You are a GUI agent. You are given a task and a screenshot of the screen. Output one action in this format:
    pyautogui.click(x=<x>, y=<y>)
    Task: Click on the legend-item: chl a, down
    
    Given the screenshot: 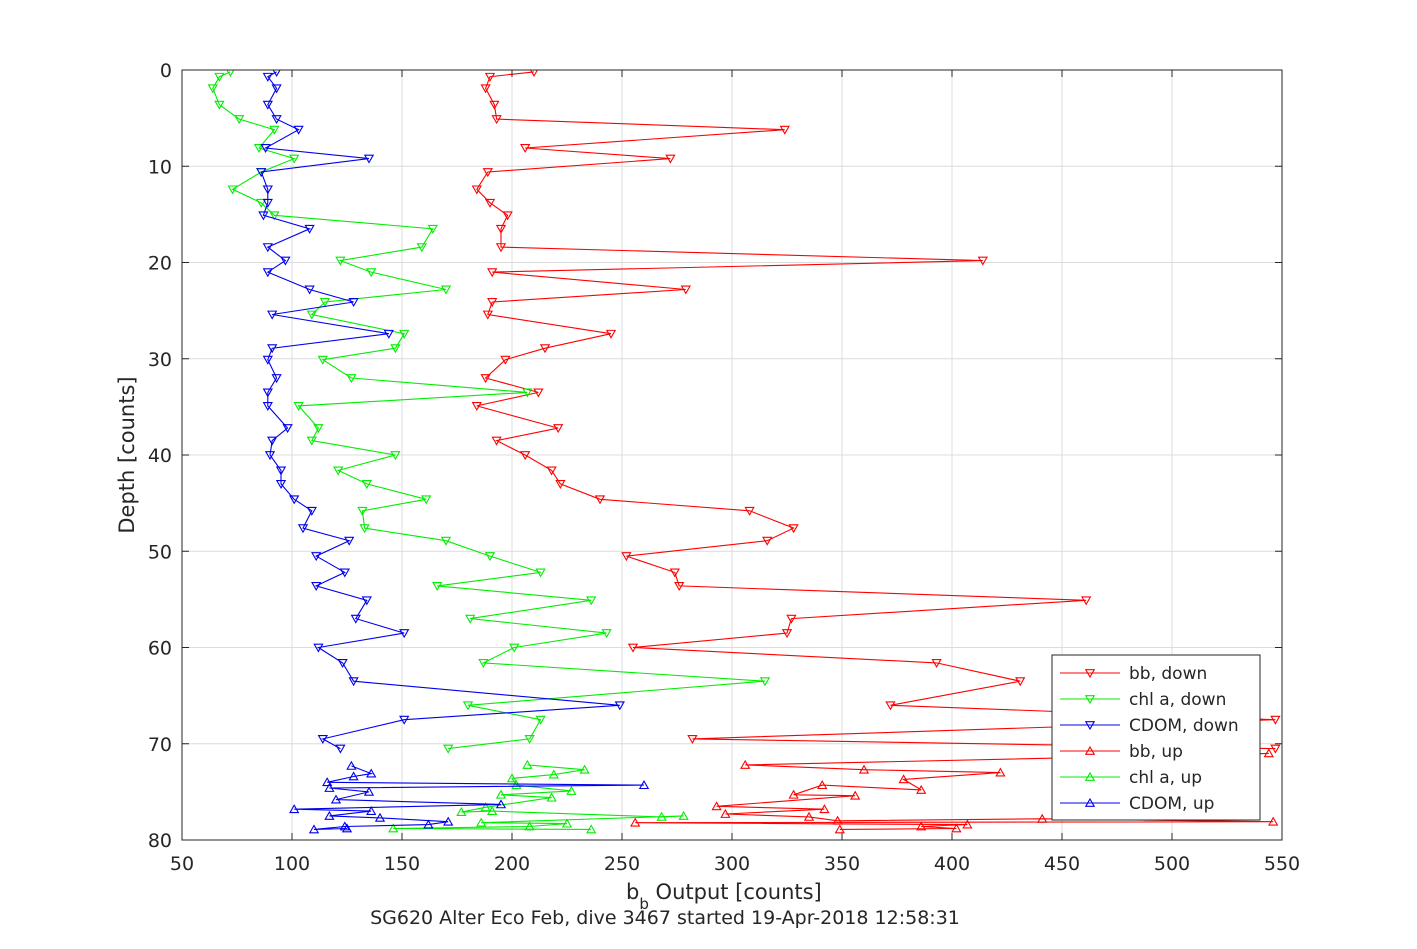 What is the action you would take?
    pyautogui.click(x=1143, y=700)
    